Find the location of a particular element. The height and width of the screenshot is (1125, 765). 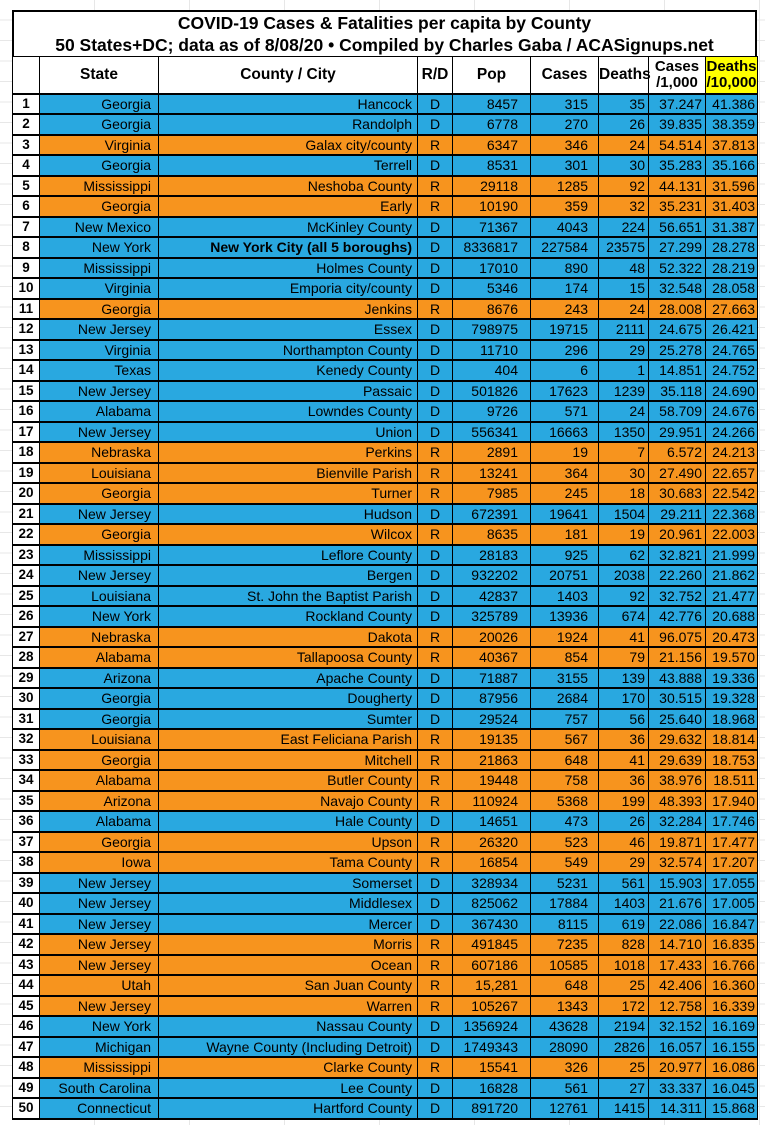

rd-cell: R is located at coordinates (435, 862).